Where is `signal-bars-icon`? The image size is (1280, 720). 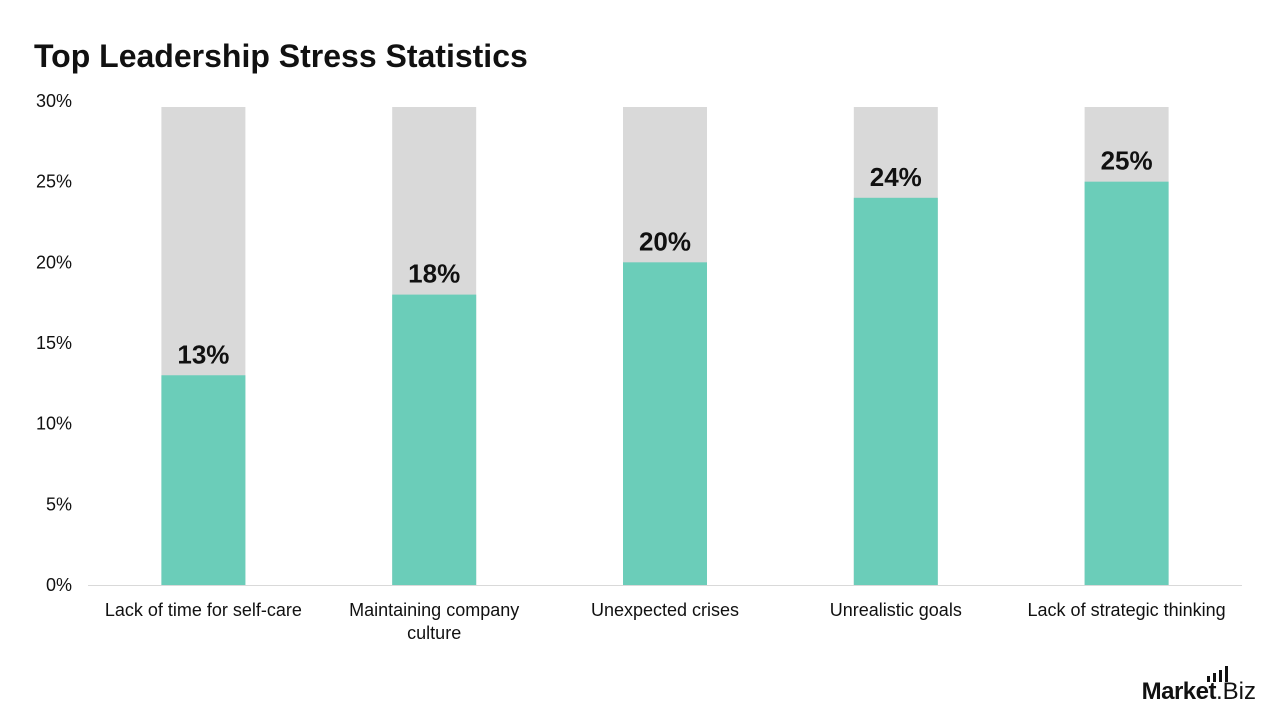
signal-bars-icon is located at coordinates (1217, 674).